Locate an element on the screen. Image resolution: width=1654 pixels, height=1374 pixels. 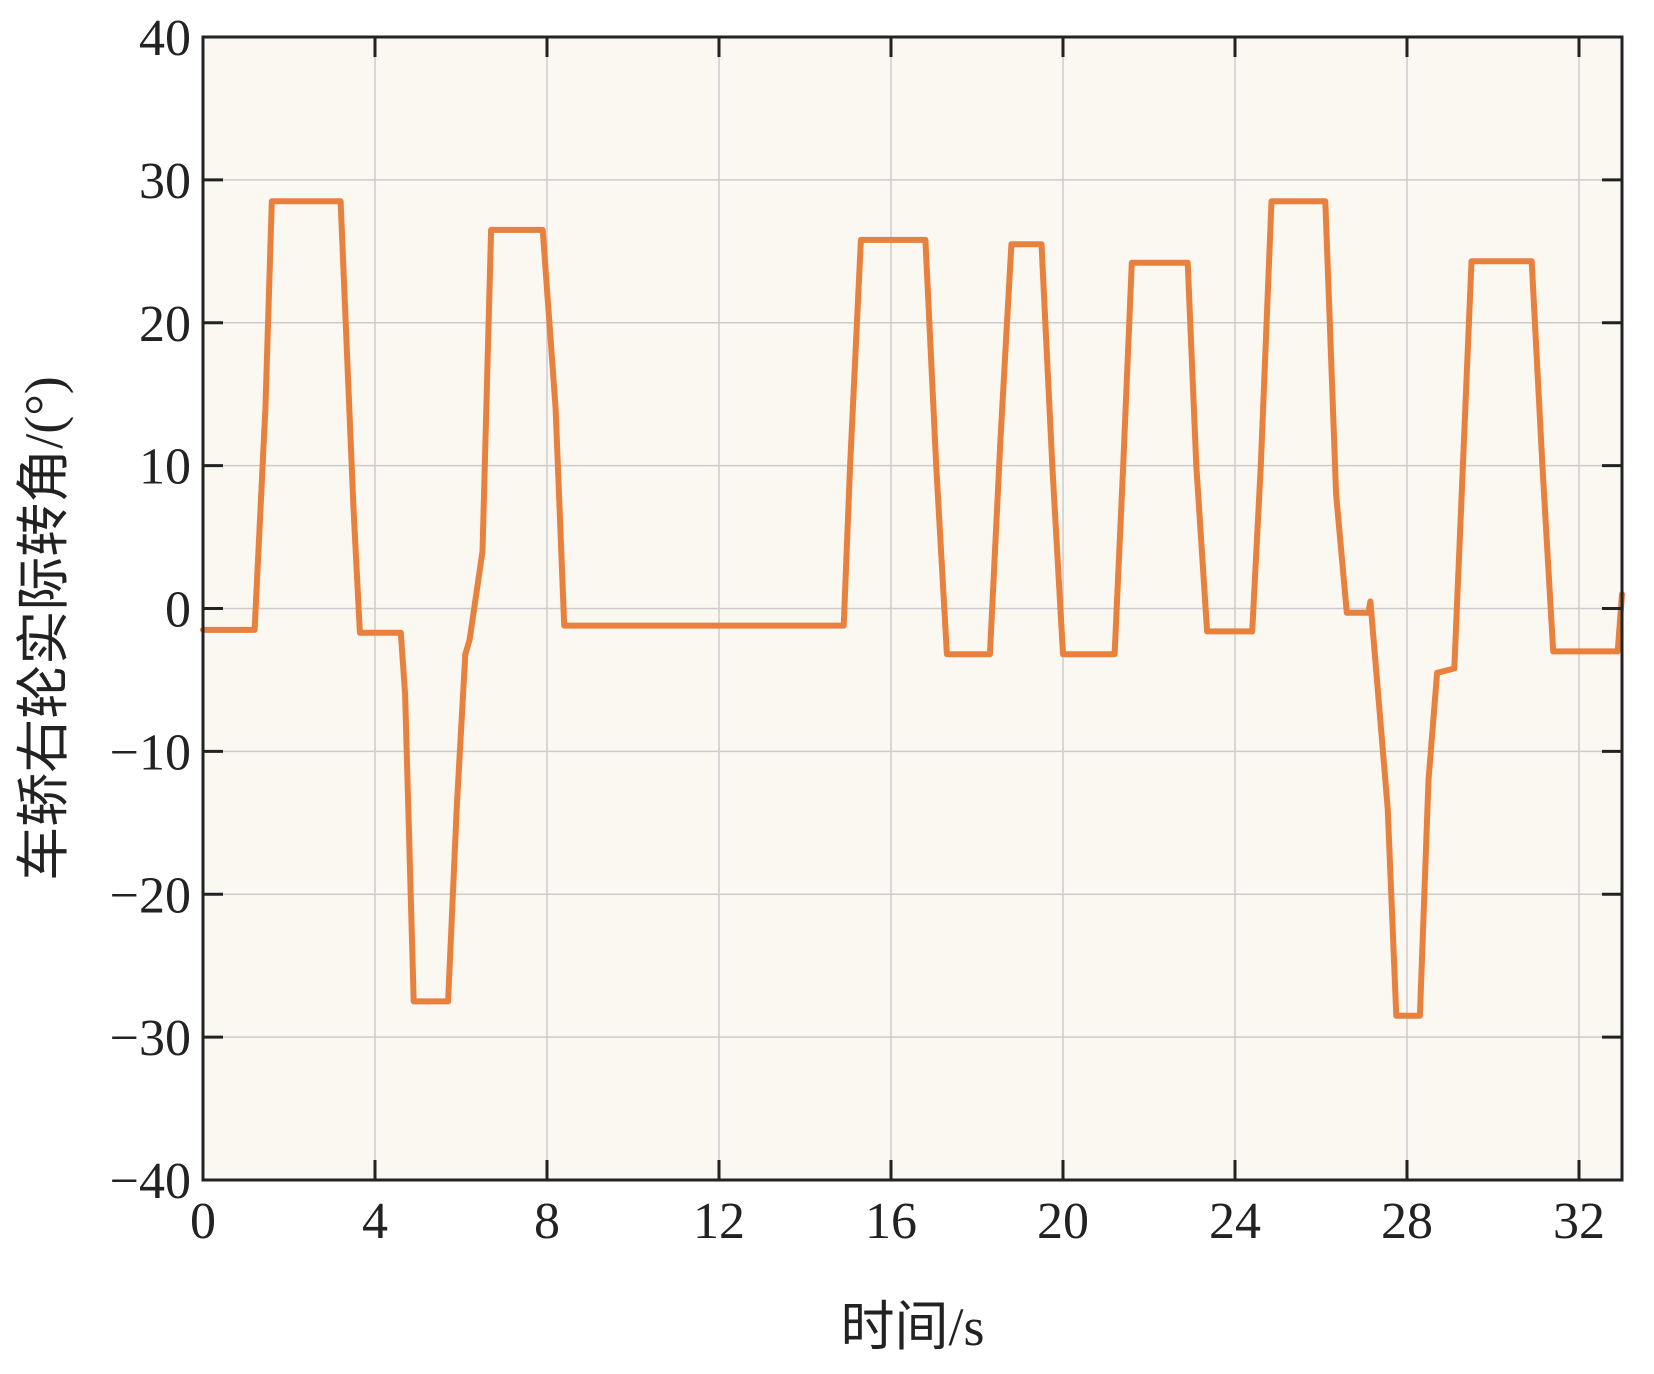
y-tick-label-7: 30 is located at coordinates (165, 181).